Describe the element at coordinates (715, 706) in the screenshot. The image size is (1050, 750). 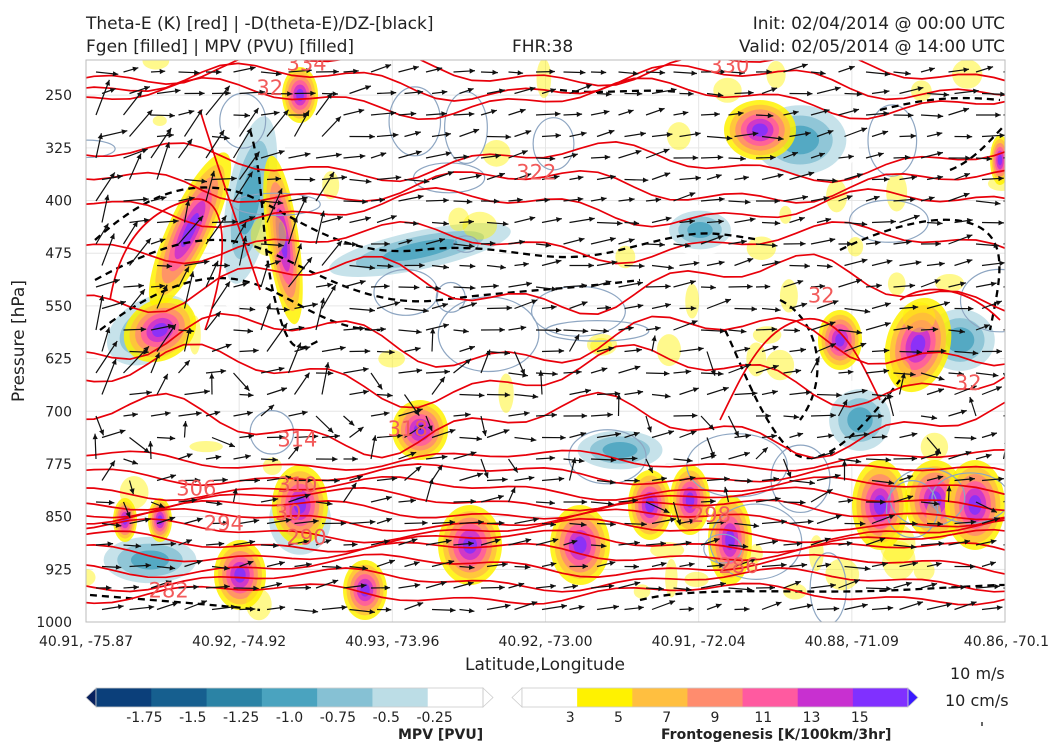
I see `fgen-colorbar: 3 5 7 9 11 13 15` at that location.